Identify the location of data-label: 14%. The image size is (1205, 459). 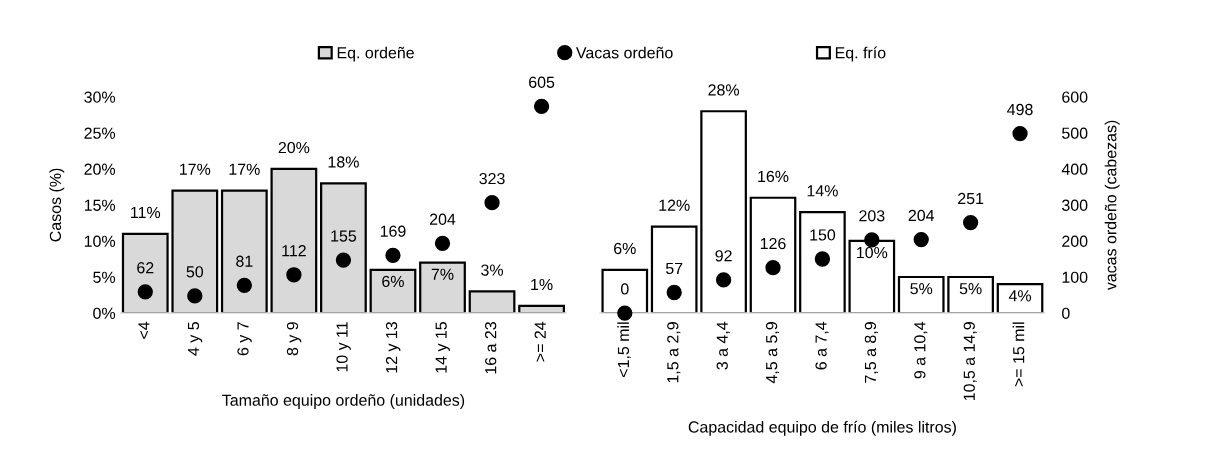
(822, 191).